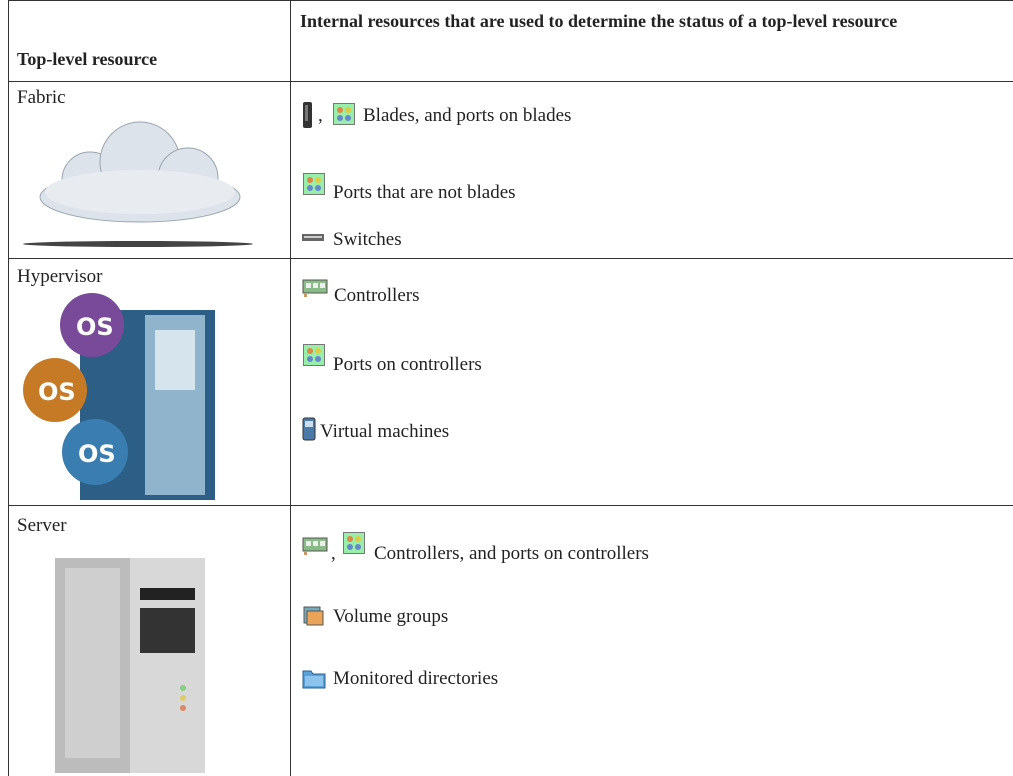 The image size is (1013, 776). What do you see at coordinates (309, 429) in the screenshot?
I see `vm-icon` at bounding box center [309, 429].